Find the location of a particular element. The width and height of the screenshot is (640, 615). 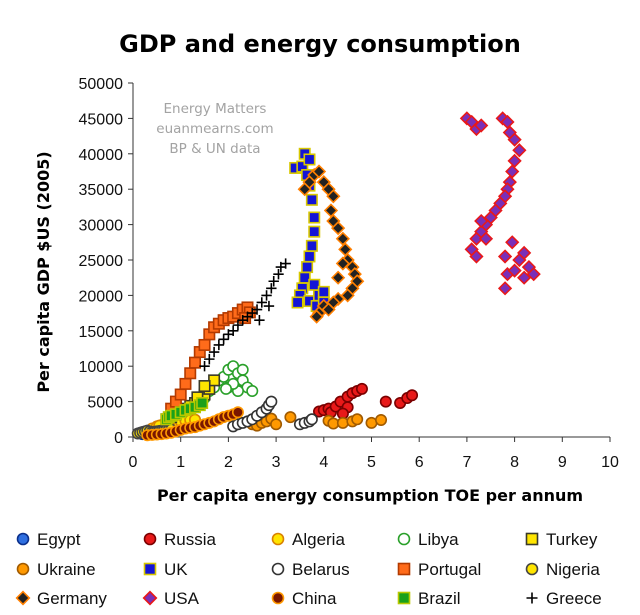

y-tick-label: 0 is located at coordinates (118, 438).